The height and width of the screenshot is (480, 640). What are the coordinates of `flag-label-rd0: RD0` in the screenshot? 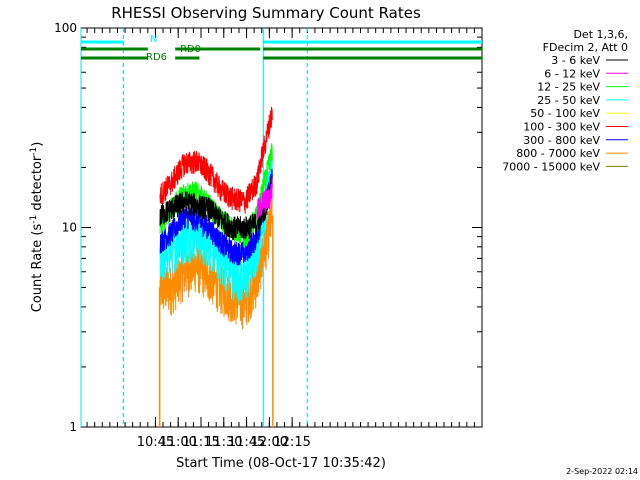 It's located at (190, 49).